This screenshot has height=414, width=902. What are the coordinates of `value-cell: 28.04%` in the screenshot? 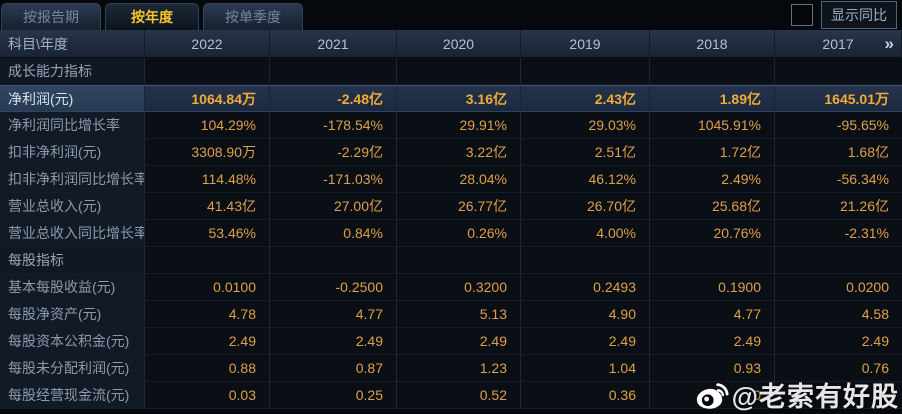 It's located at (459, 179).